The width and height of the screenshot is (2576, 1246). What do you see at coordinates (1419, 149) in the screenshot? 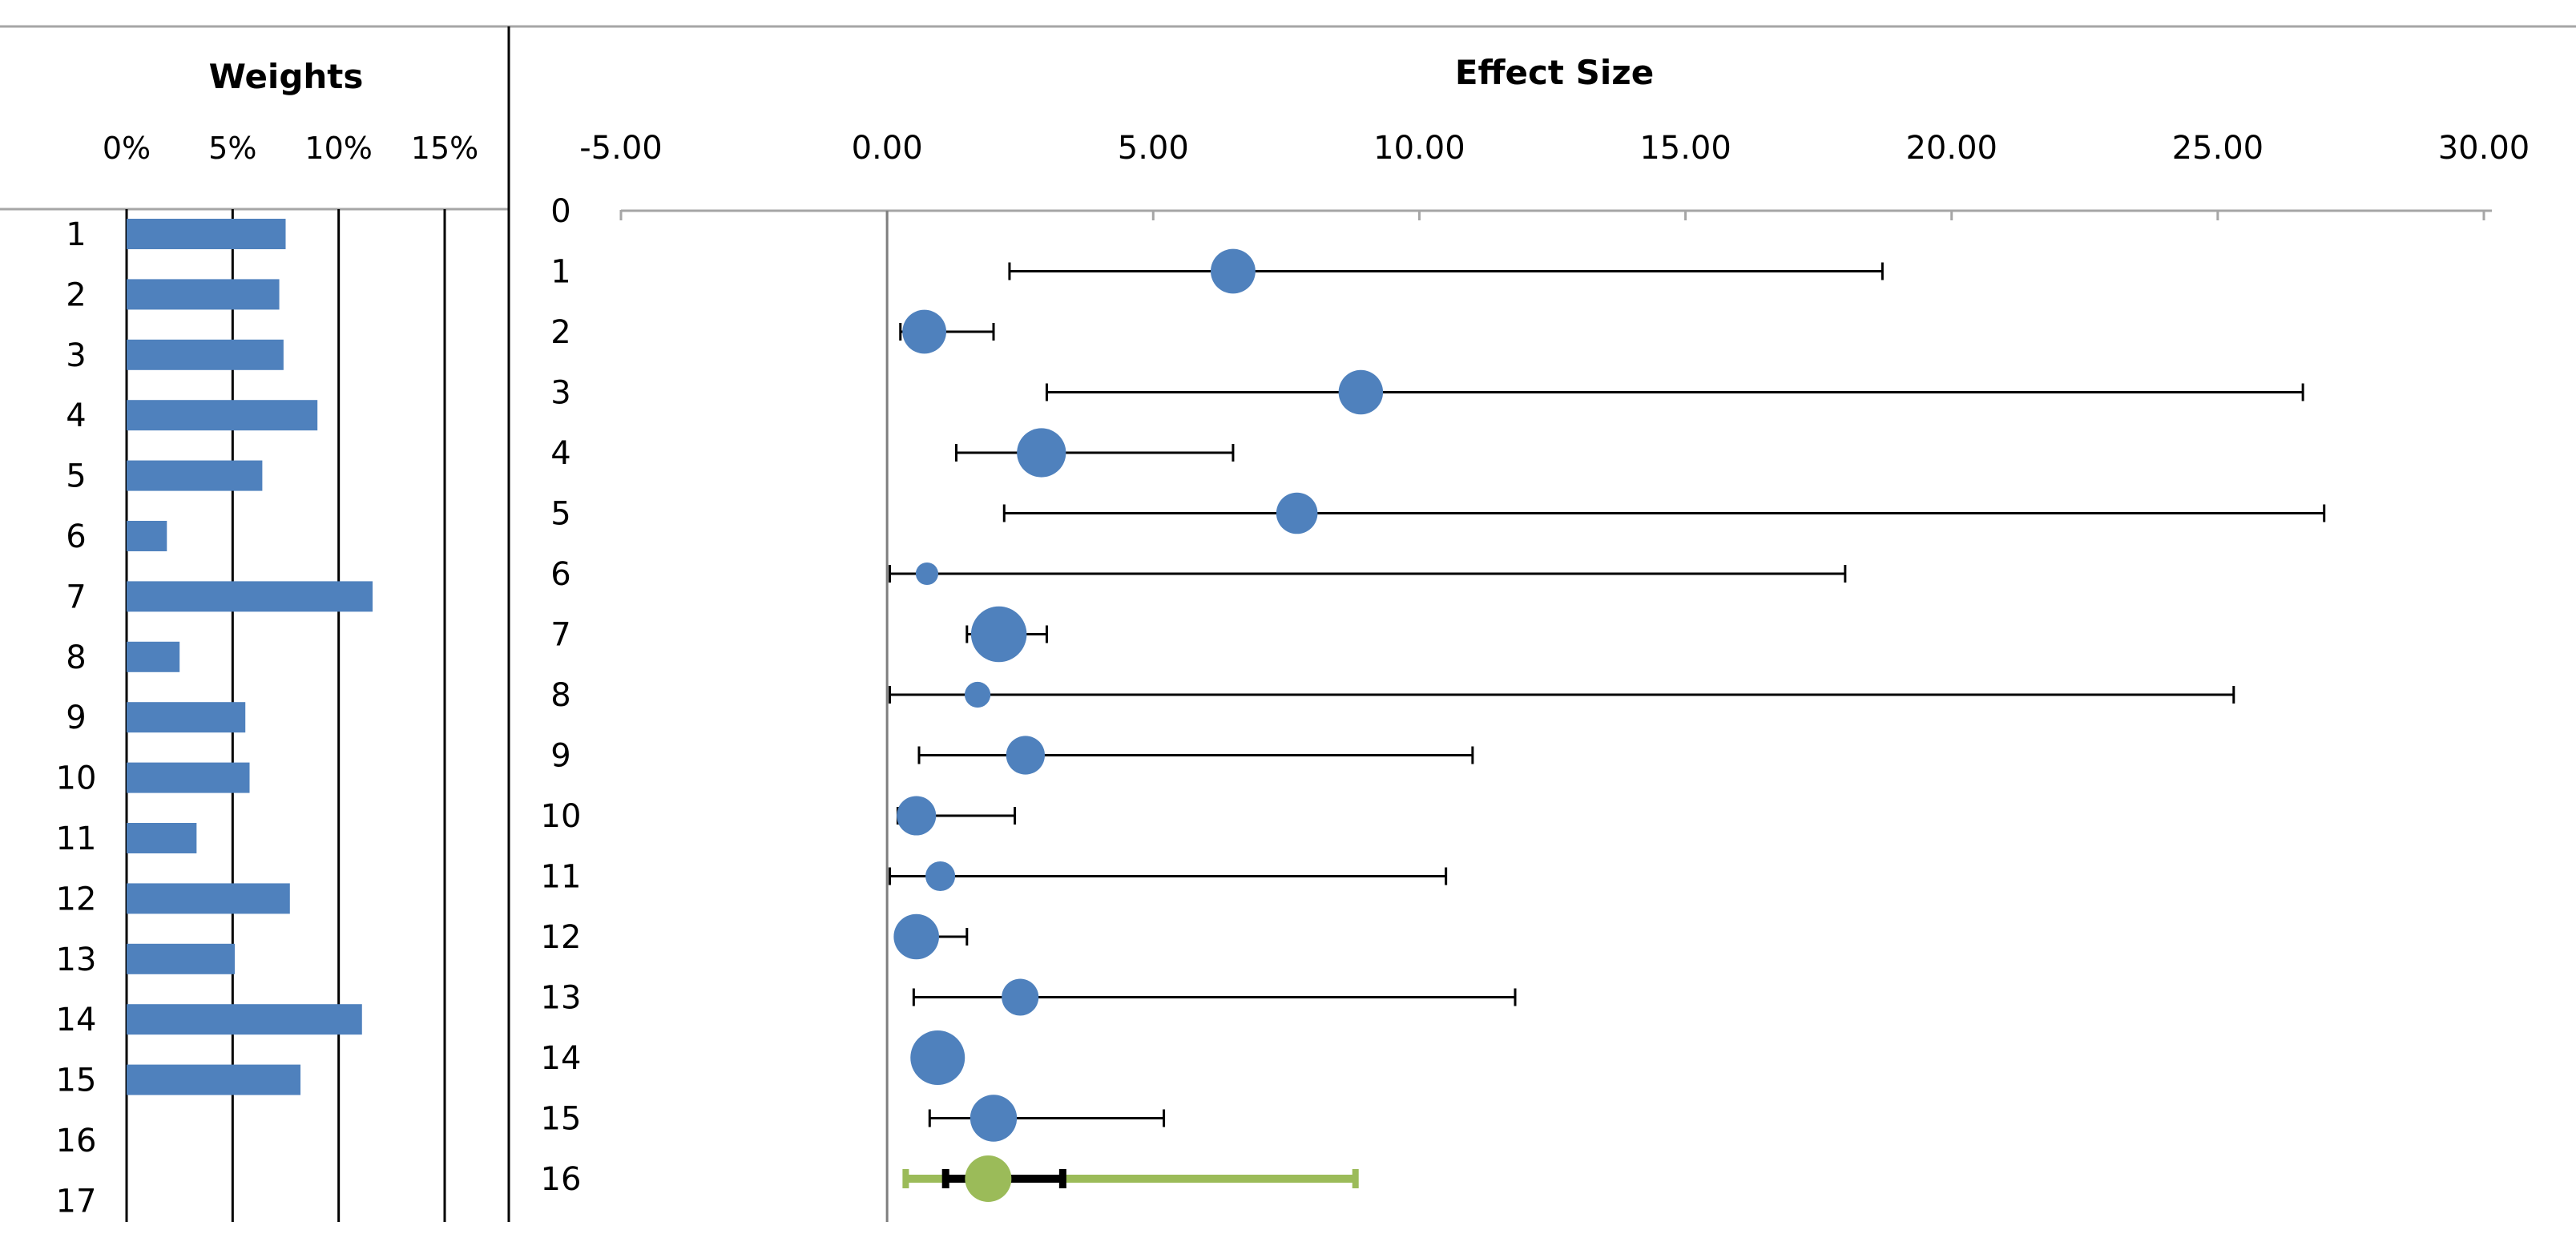
I see `effect-tick-label: 10.00` at bounding box center [1419, 149].